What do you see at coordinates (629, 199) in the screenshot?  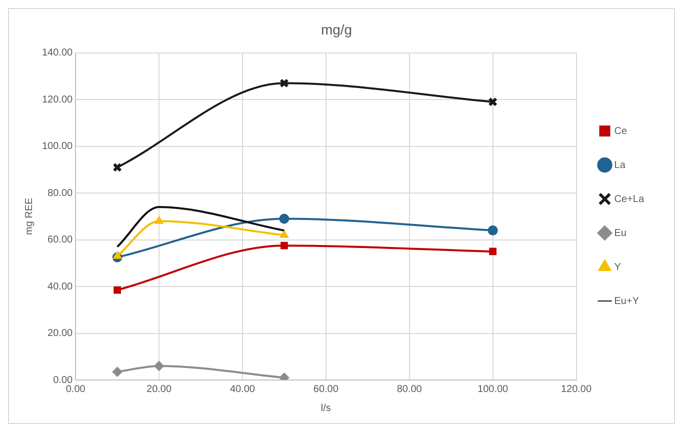 I see `legend-label: Ce+La` at bounding box center [629, 199].